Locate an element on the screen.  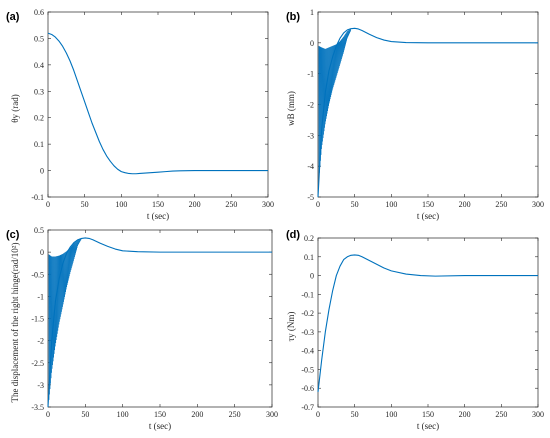
y-tick-label: -1.5 is located at coordinates (37, 319).